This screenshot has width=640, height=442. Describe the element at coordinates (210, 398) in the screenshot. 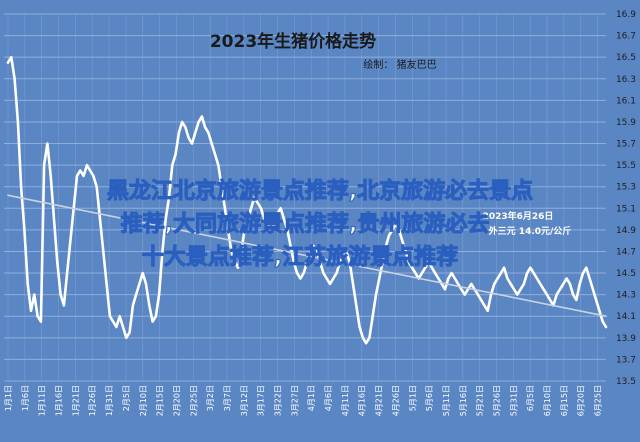

I see `x-tick-label: 3月2日` at that location.